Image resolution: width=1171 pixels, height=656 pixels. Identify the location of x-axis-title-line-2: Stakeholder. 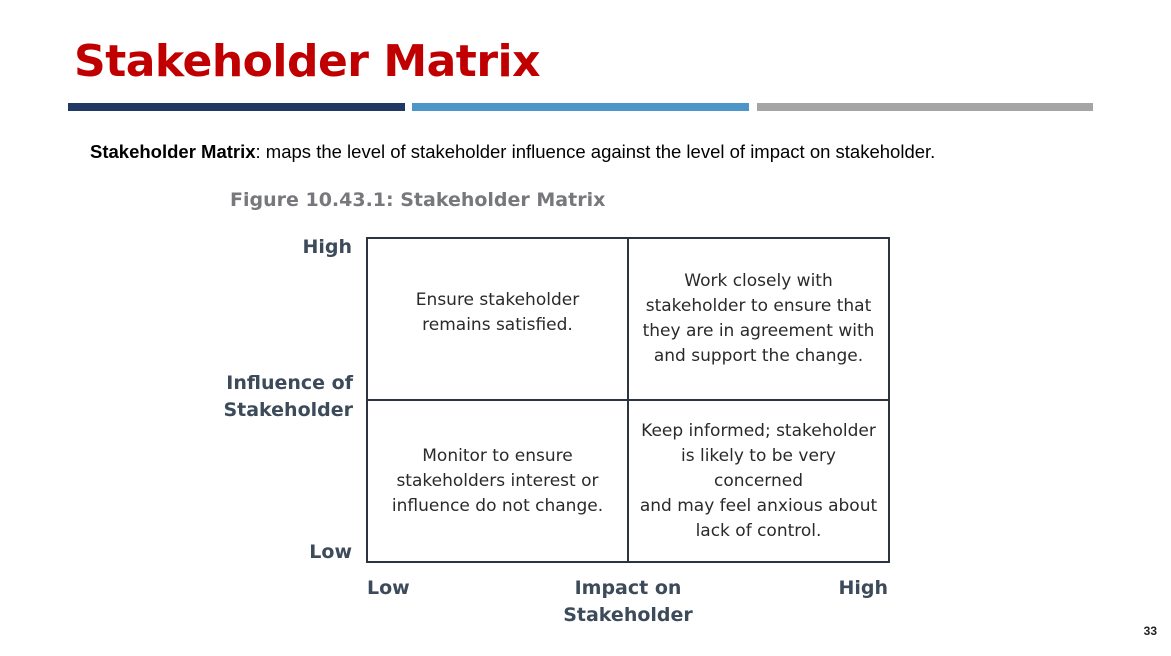
(628, 615).